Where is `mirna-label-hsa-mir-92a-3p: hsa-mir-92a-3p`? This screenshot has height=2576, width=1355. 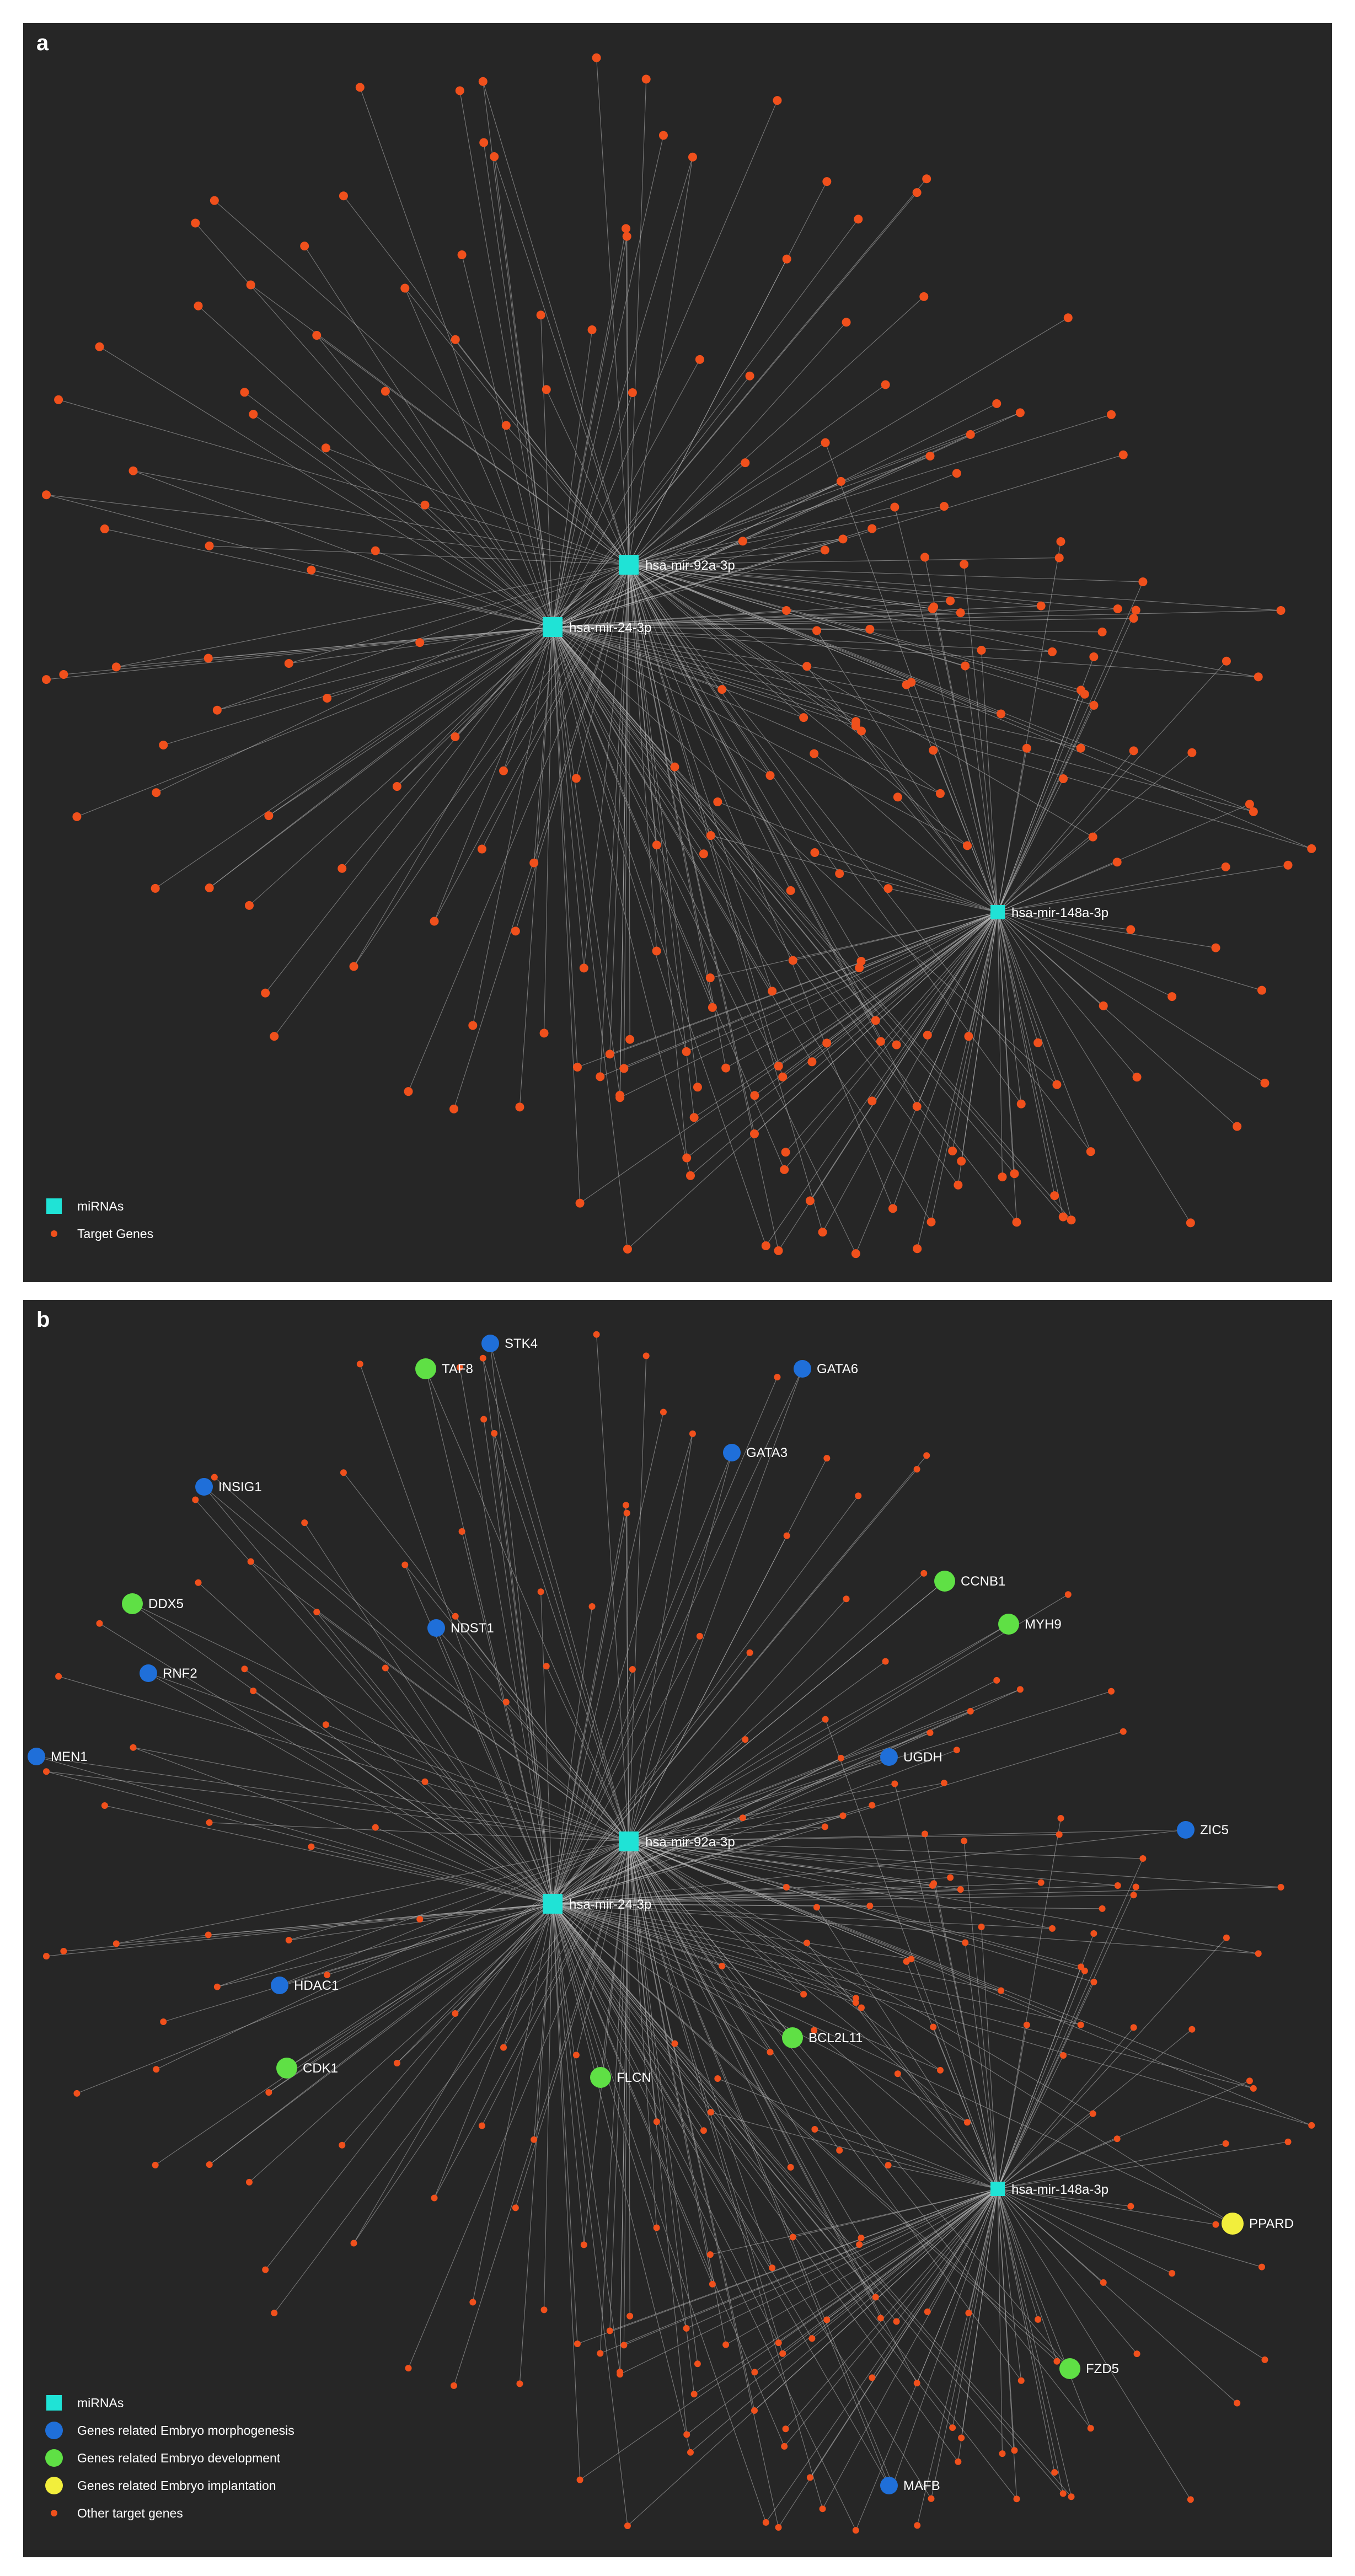
mirna-label-hsa-mir-92a-3p: hsa-mir-92a-3p is located at coordinates (690, 1842).